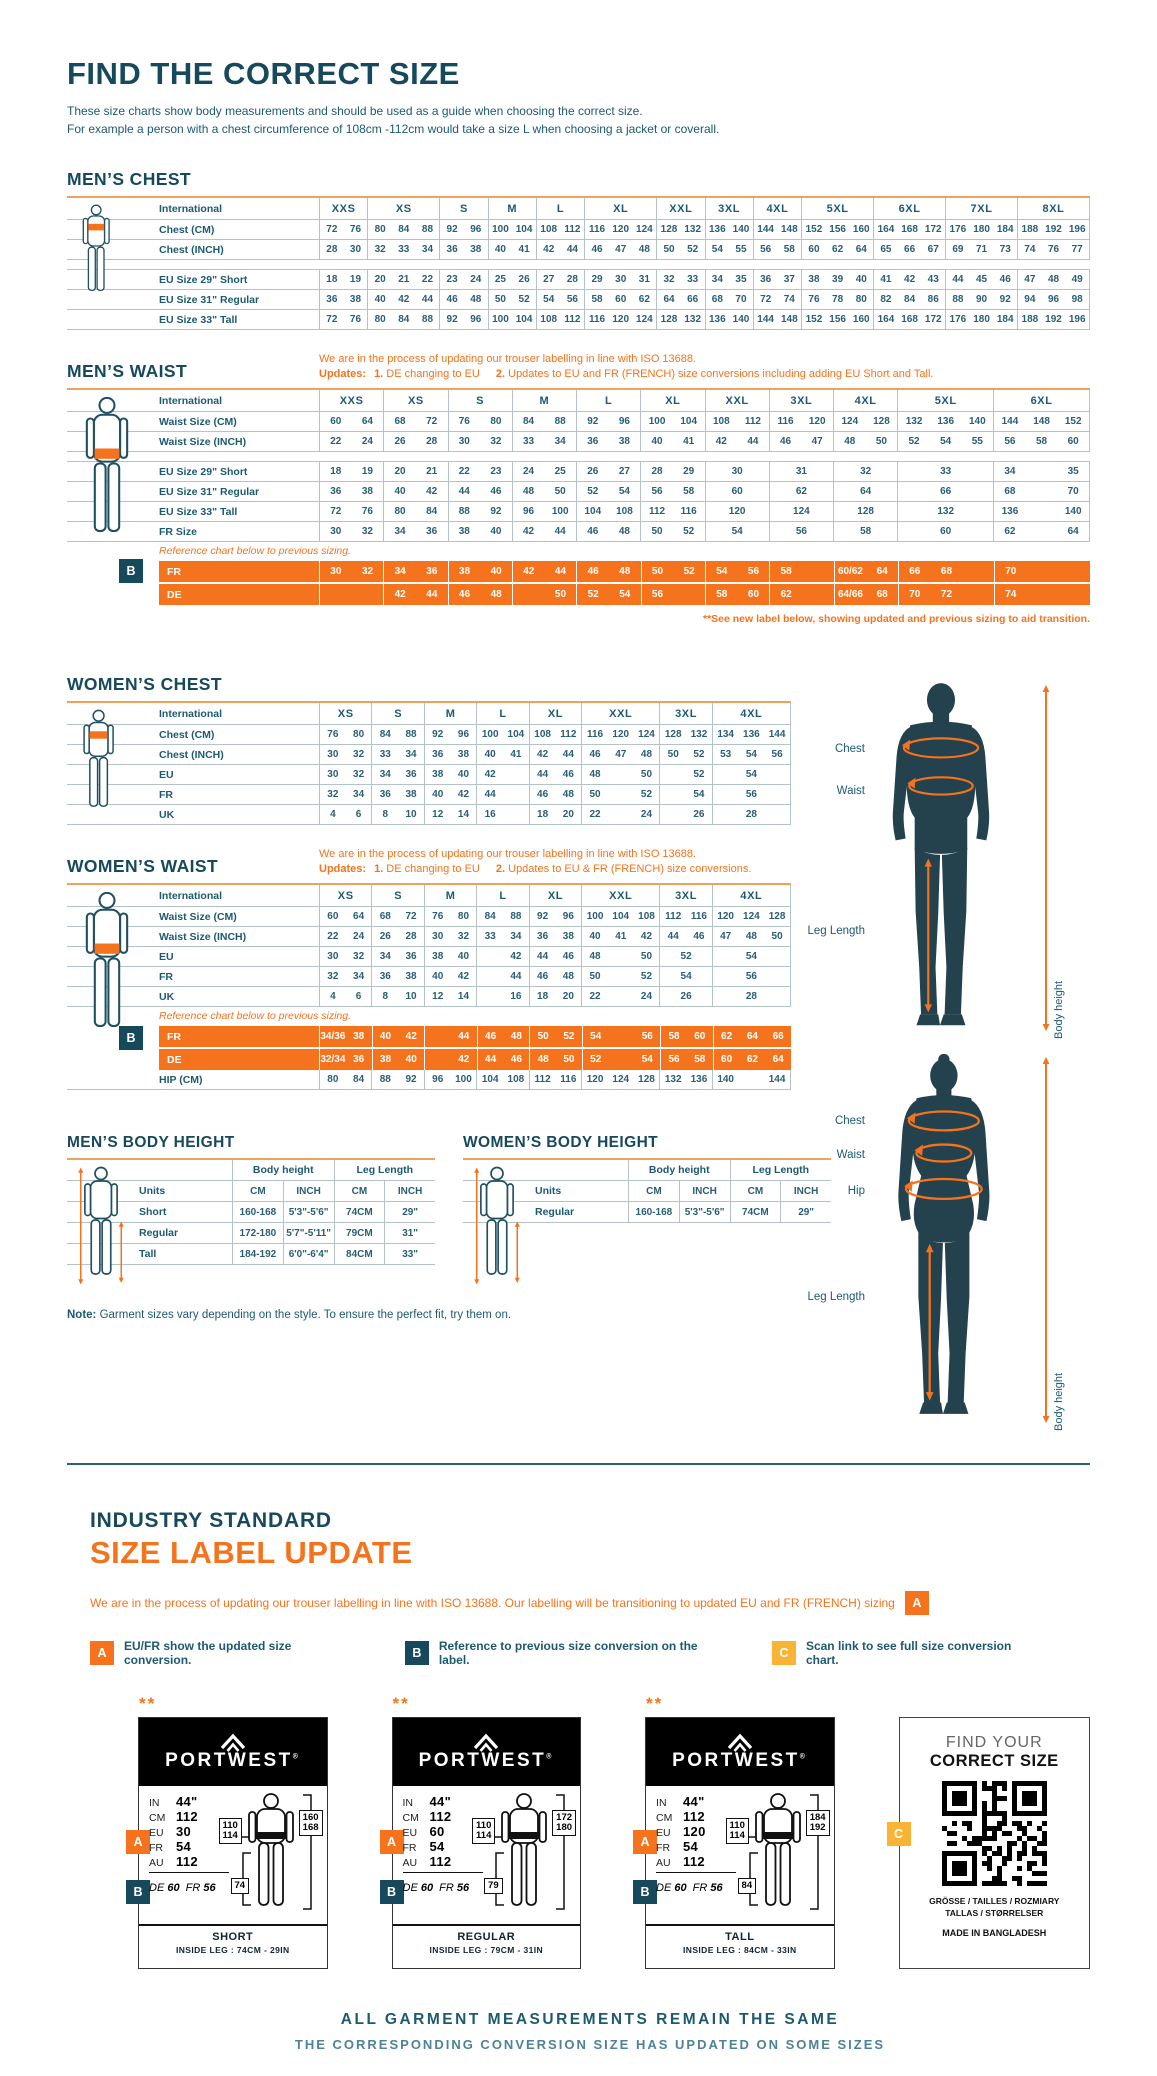  I want to click on size-group: 68 72, so click(415, 421).